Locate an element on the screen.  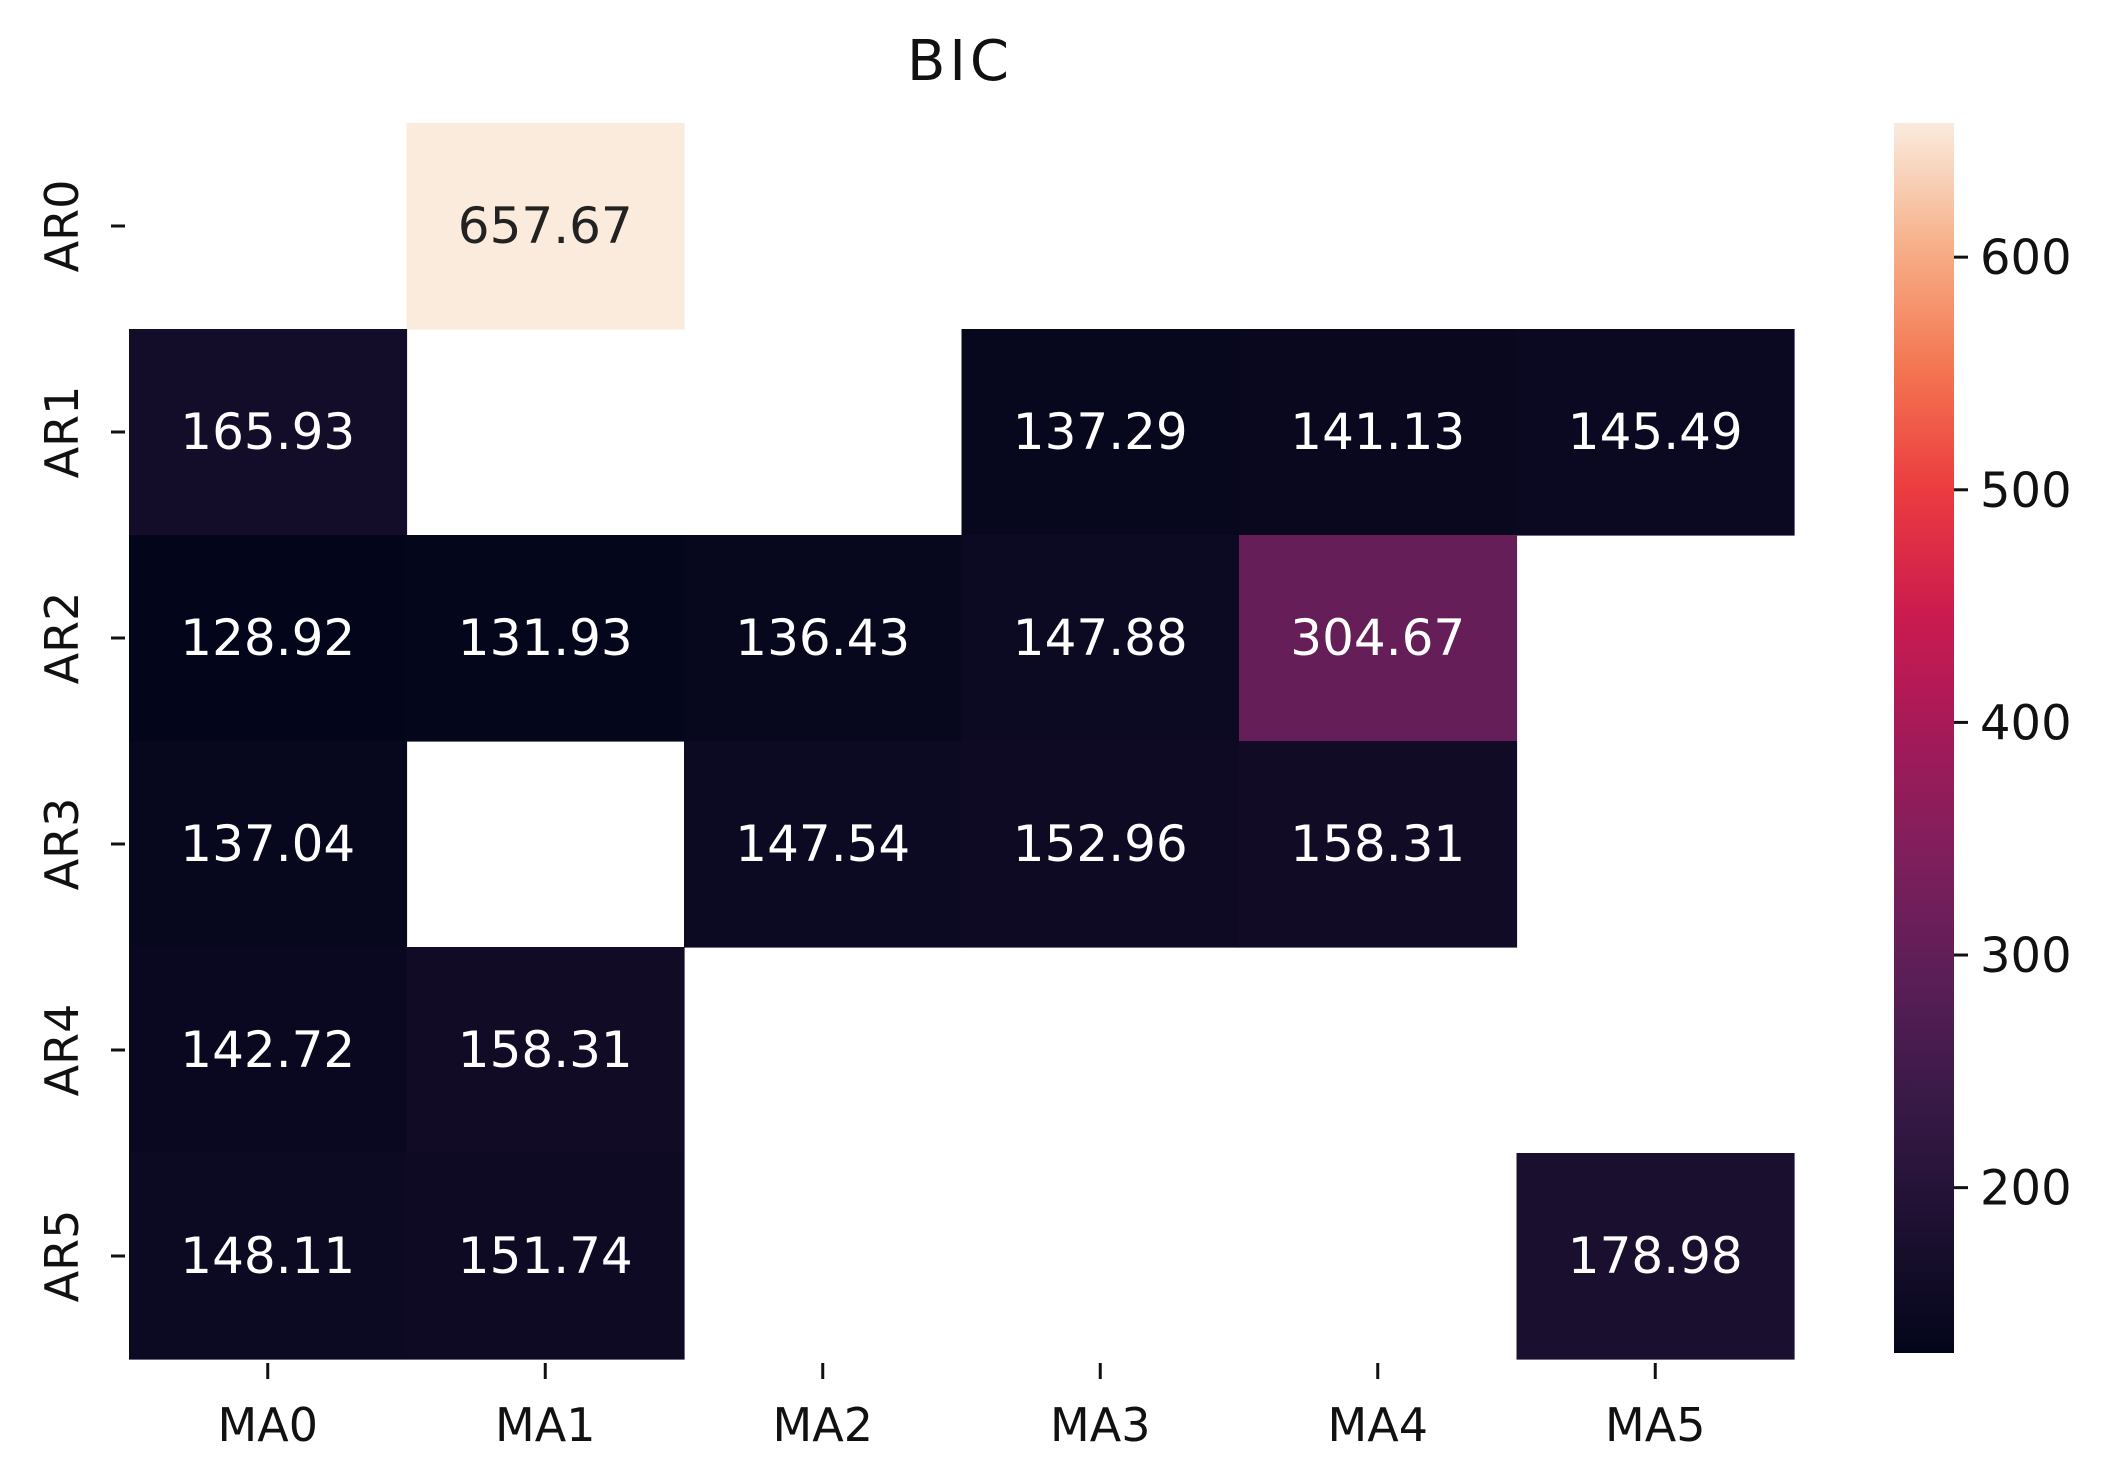
cell-value-label: 137.29 is located at coordinates (1100, 432).